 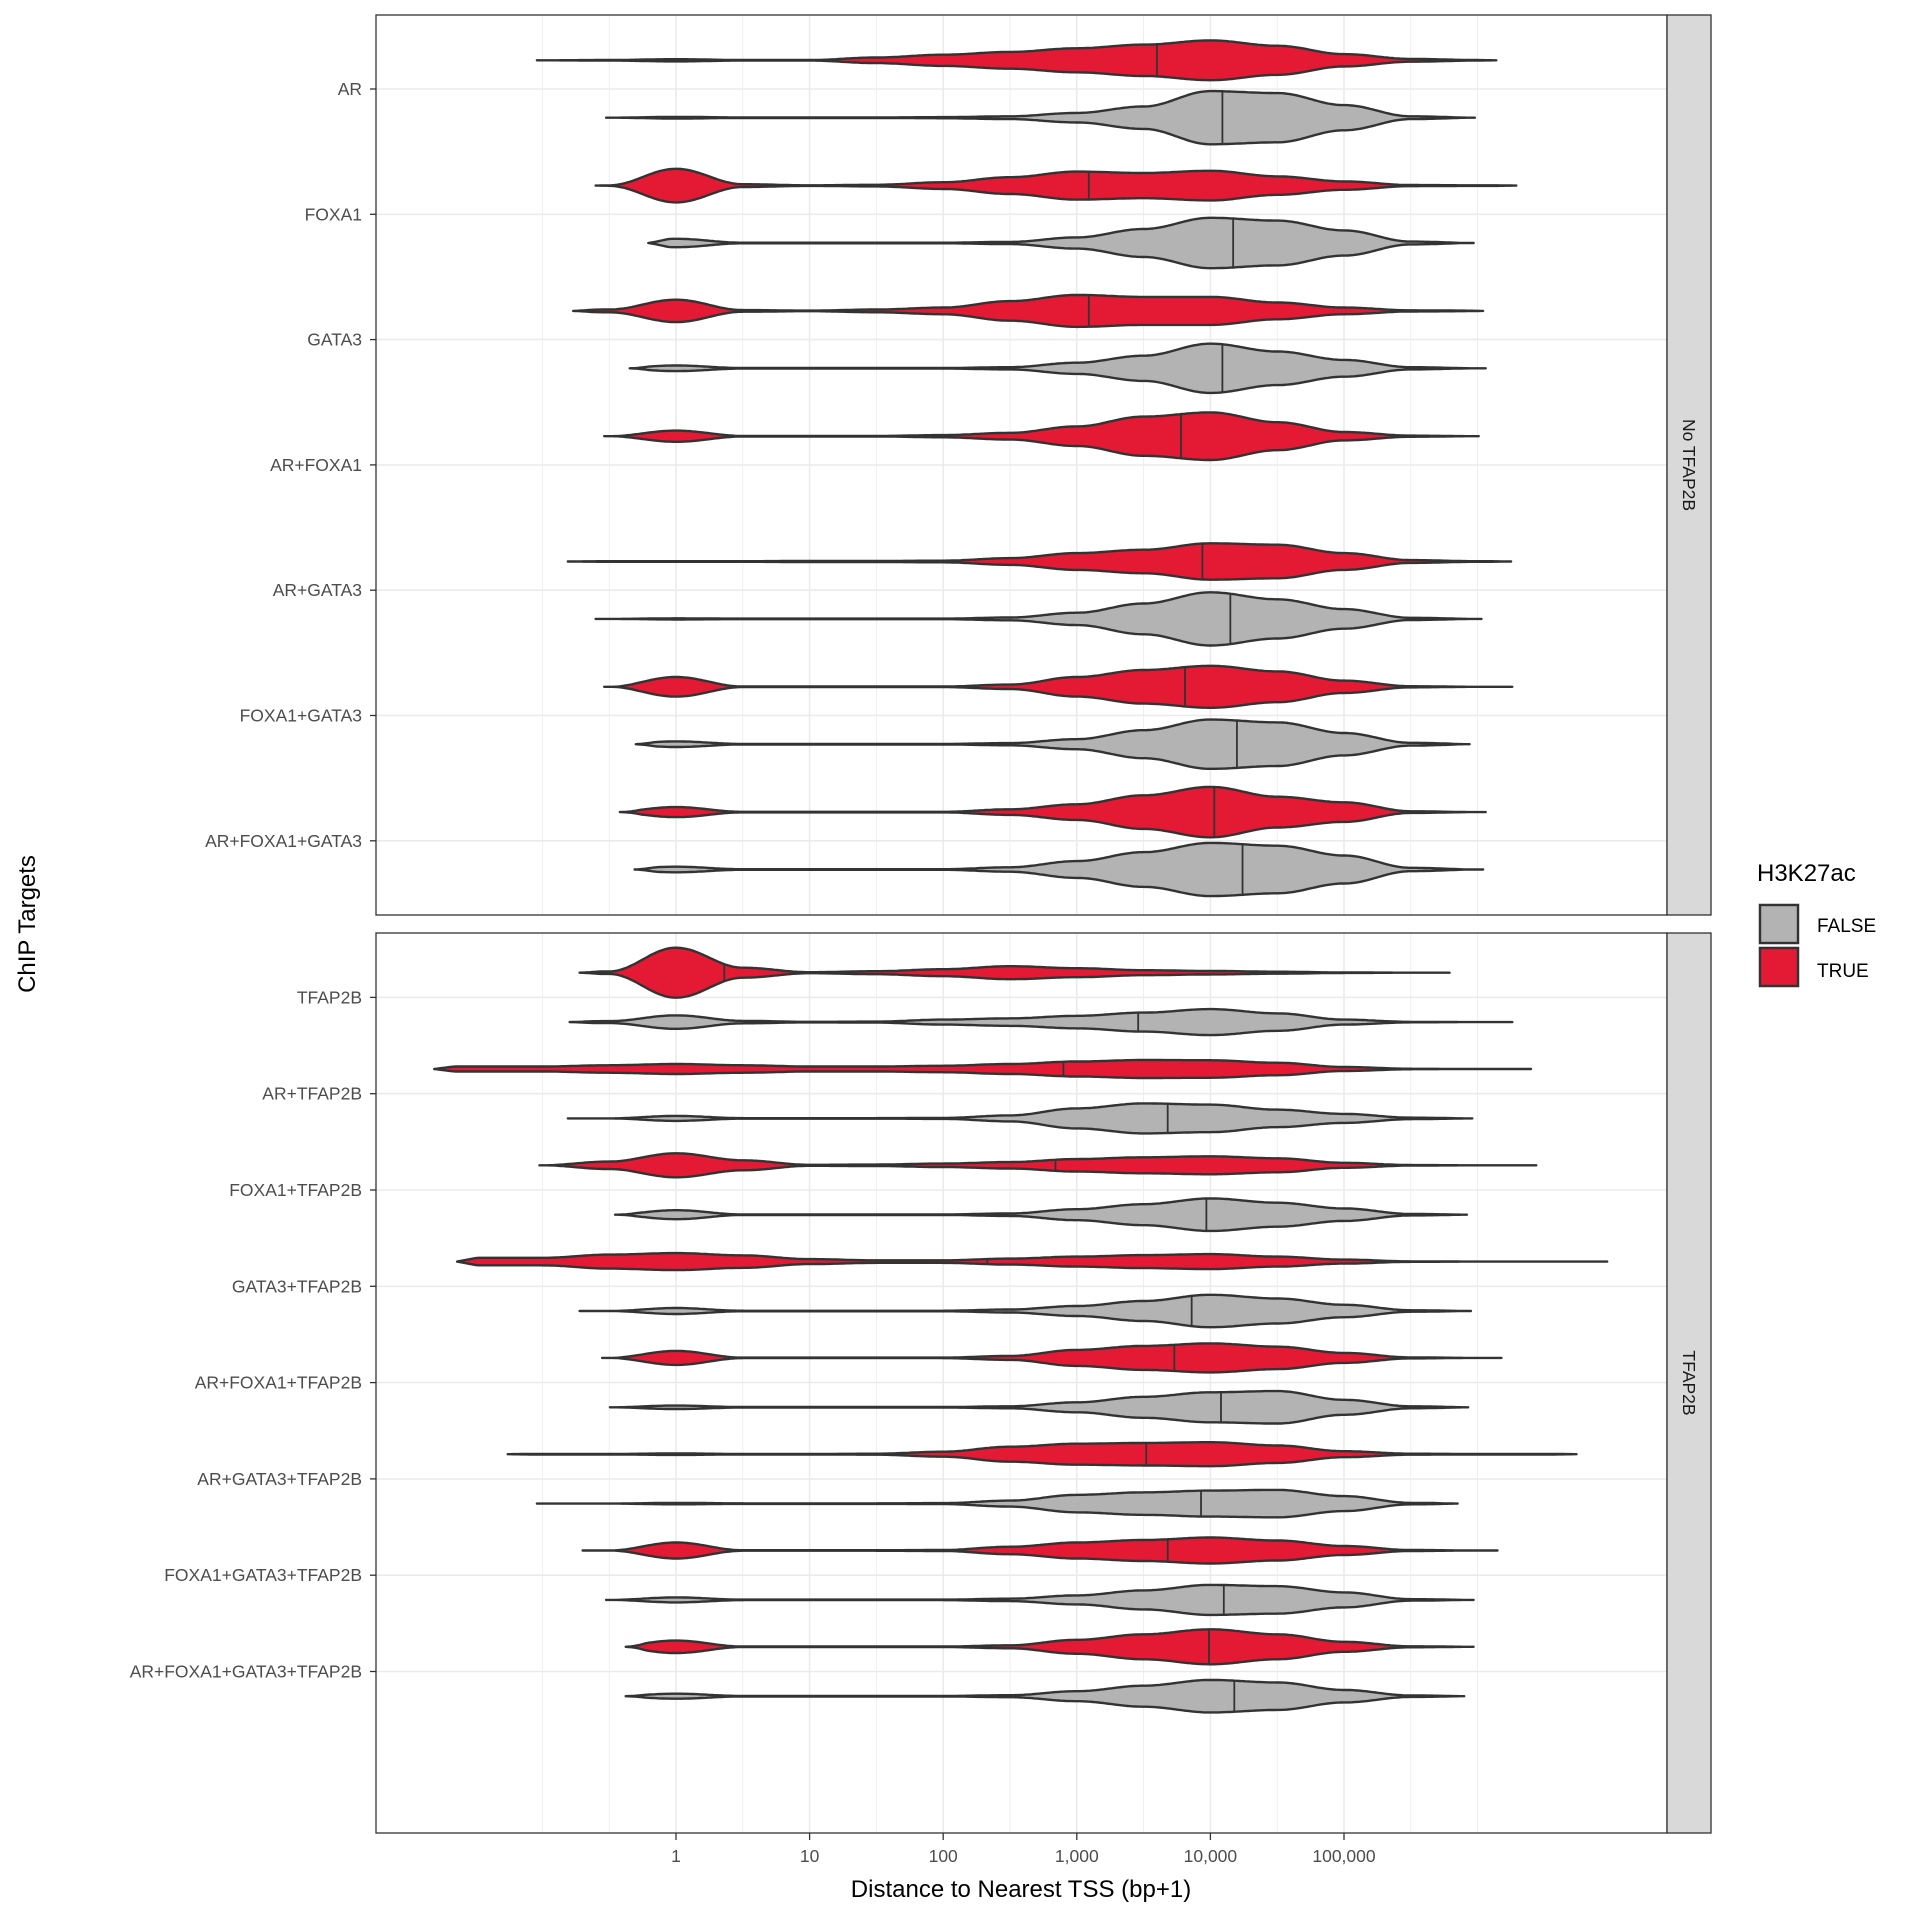 I want to click on y-tick-label: FOXA1, so click(x=333, y=214).